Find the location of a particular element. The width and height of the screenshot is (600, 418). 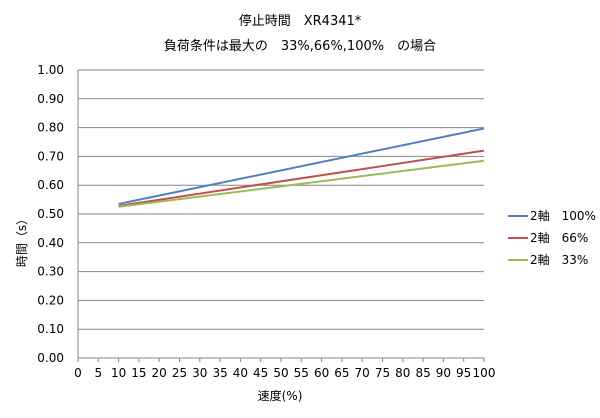

series-lines is located at coordinates (301, 167).